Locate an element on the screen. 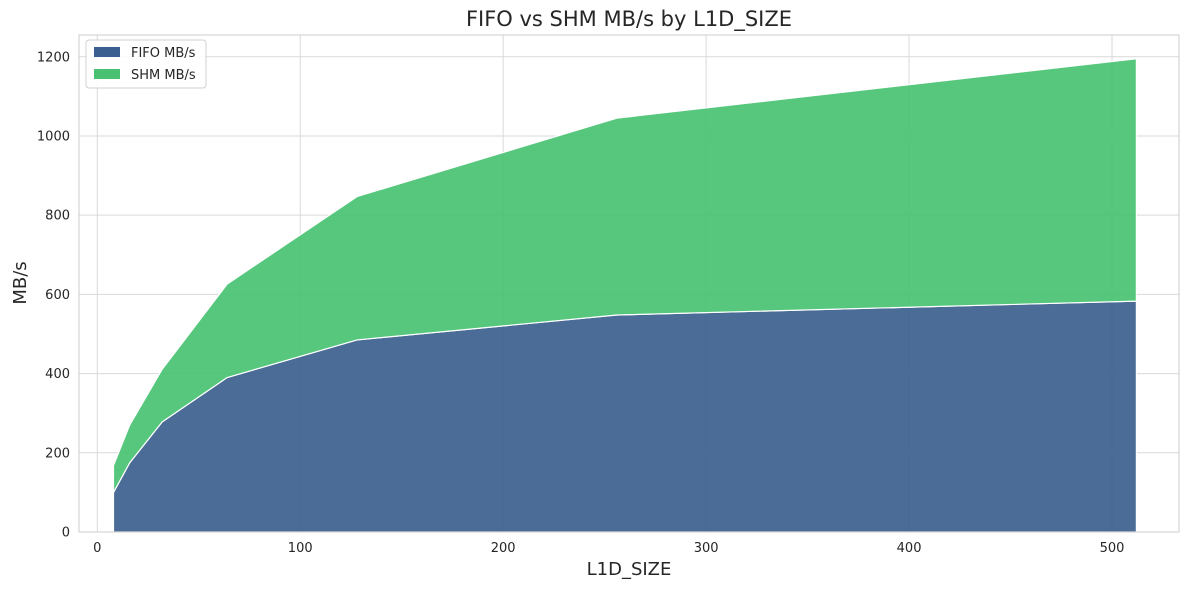 This screenshot has width=1189, height=590. x-tick-label: 400 is located at coordinates (909, 548).